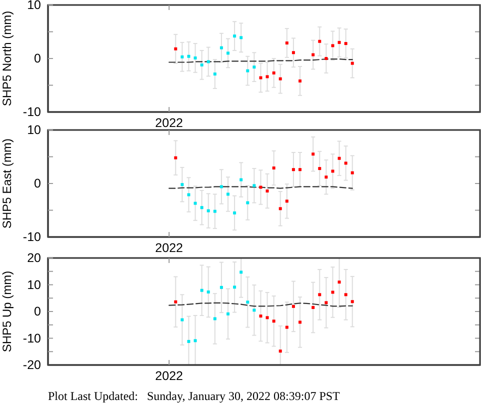 The height and width of the screenshot is (404, 481). Describe the element at coordinates (169, 123) in the screenshot. I see `annotation: 2022` at that location.